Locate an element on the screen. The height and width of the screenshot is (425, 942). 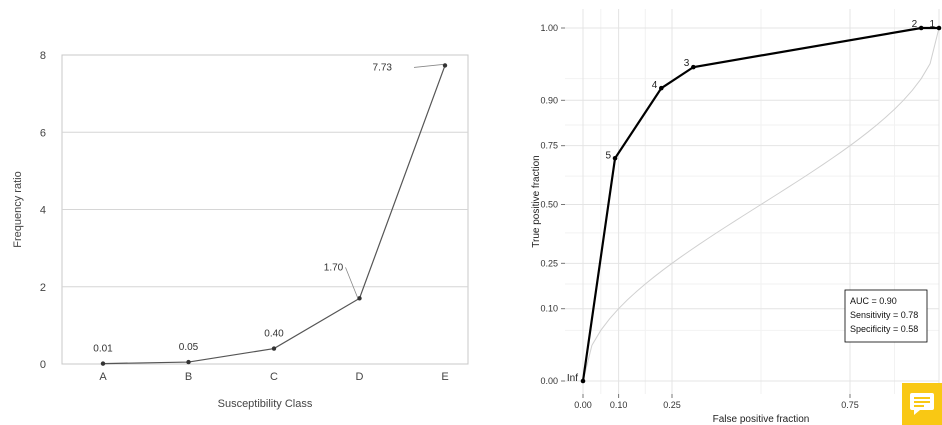
y-tick-label: 8 is located at coordinates (43, 56).